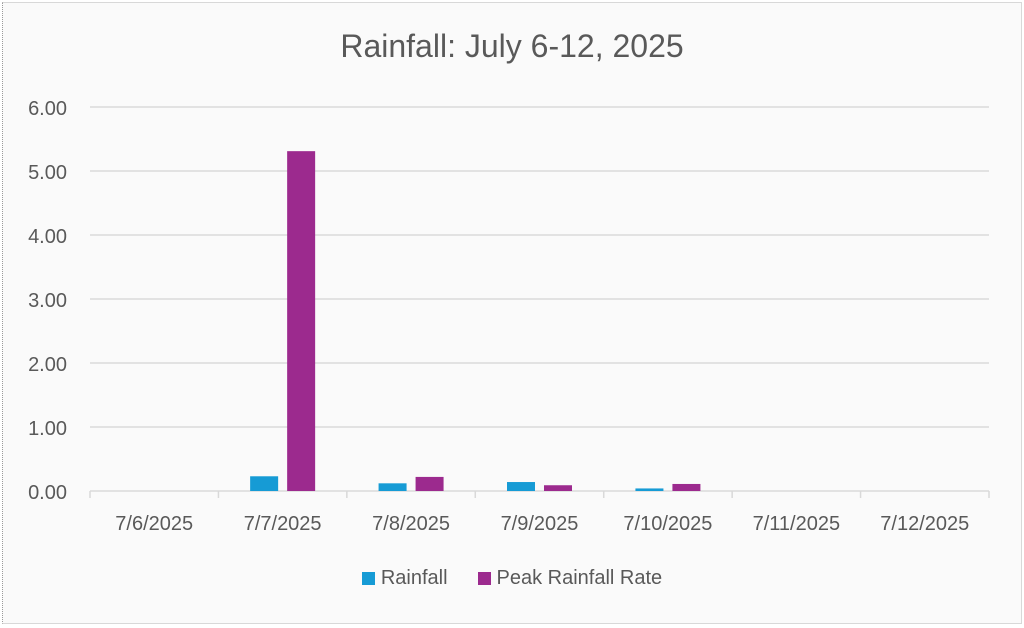 The width and height of the screenshot is (1024, 628). I want to click on y-tick-label: 6.00, so click(47, 109).